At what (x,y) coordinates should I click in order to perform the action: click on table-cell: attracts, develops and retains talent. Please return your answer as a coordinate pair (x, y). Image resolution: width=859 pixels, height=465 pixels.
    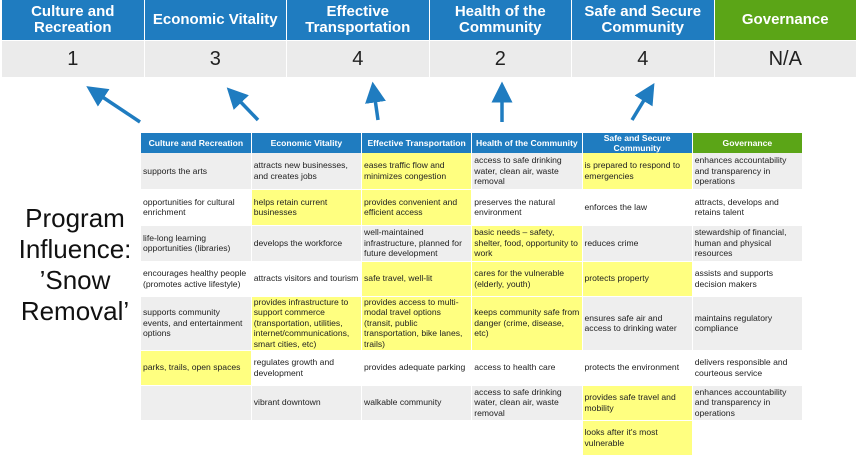
    Looking at the image, I should click on (748, 207).